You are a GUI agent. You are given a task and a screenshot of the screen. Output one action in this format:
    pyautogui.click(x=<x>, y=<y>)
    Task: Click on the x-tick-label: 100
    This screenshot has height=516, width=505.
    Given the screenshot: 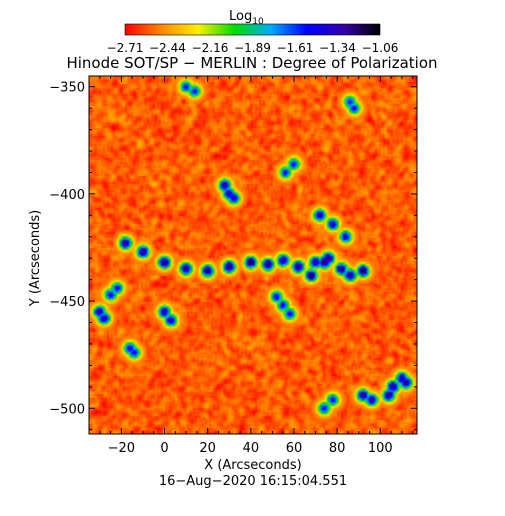 What is the action you would take?
    pyautogui.click(x=380, y=448)
    